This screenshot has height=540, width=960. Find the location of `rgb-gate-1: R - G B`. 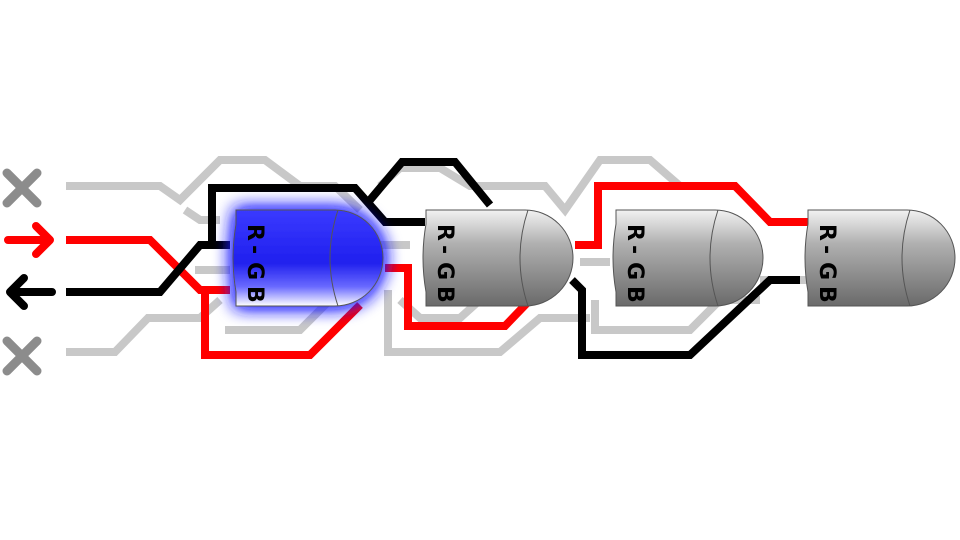

rgb-gate-1: R - G B is located at coordinates (308, 258).